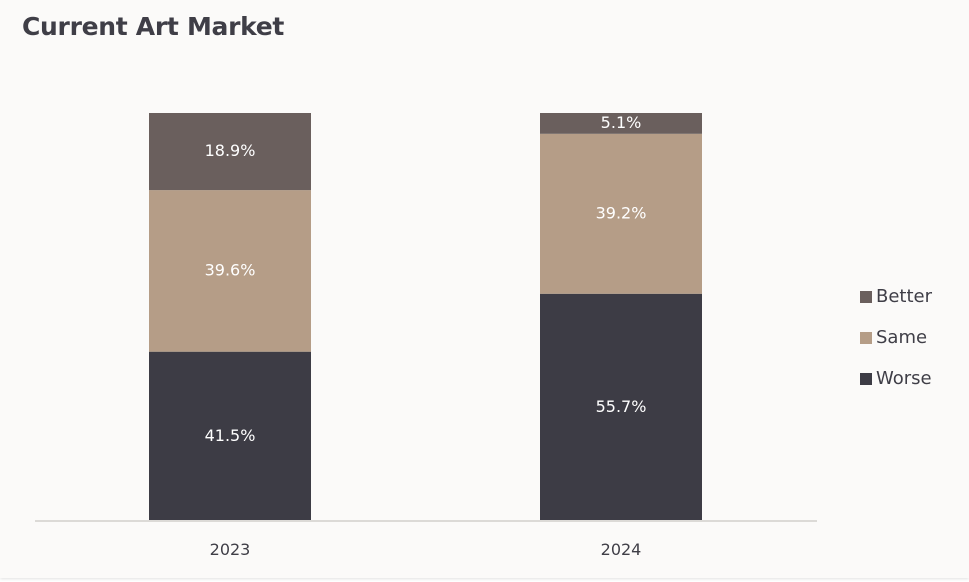 Image resolution: width=969 pixels, height=582 pixels. I want to click on data-label-worse-2024: 55.7%, so click(621, 406).